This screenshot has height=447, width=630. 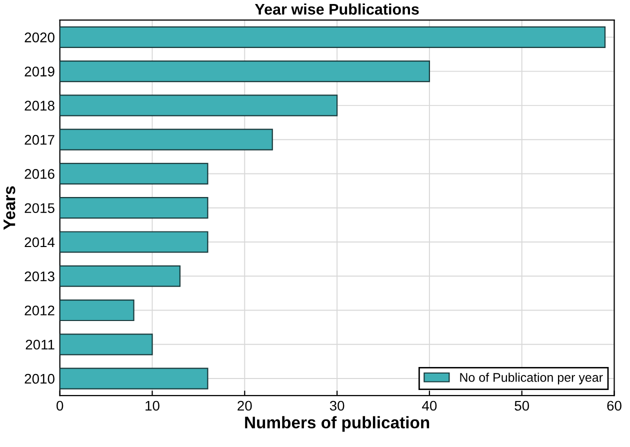 What do you see at coordinates (614, 405) in the screenshot?
I see `x-tick-label: 60` at bounding box center [614, 405].